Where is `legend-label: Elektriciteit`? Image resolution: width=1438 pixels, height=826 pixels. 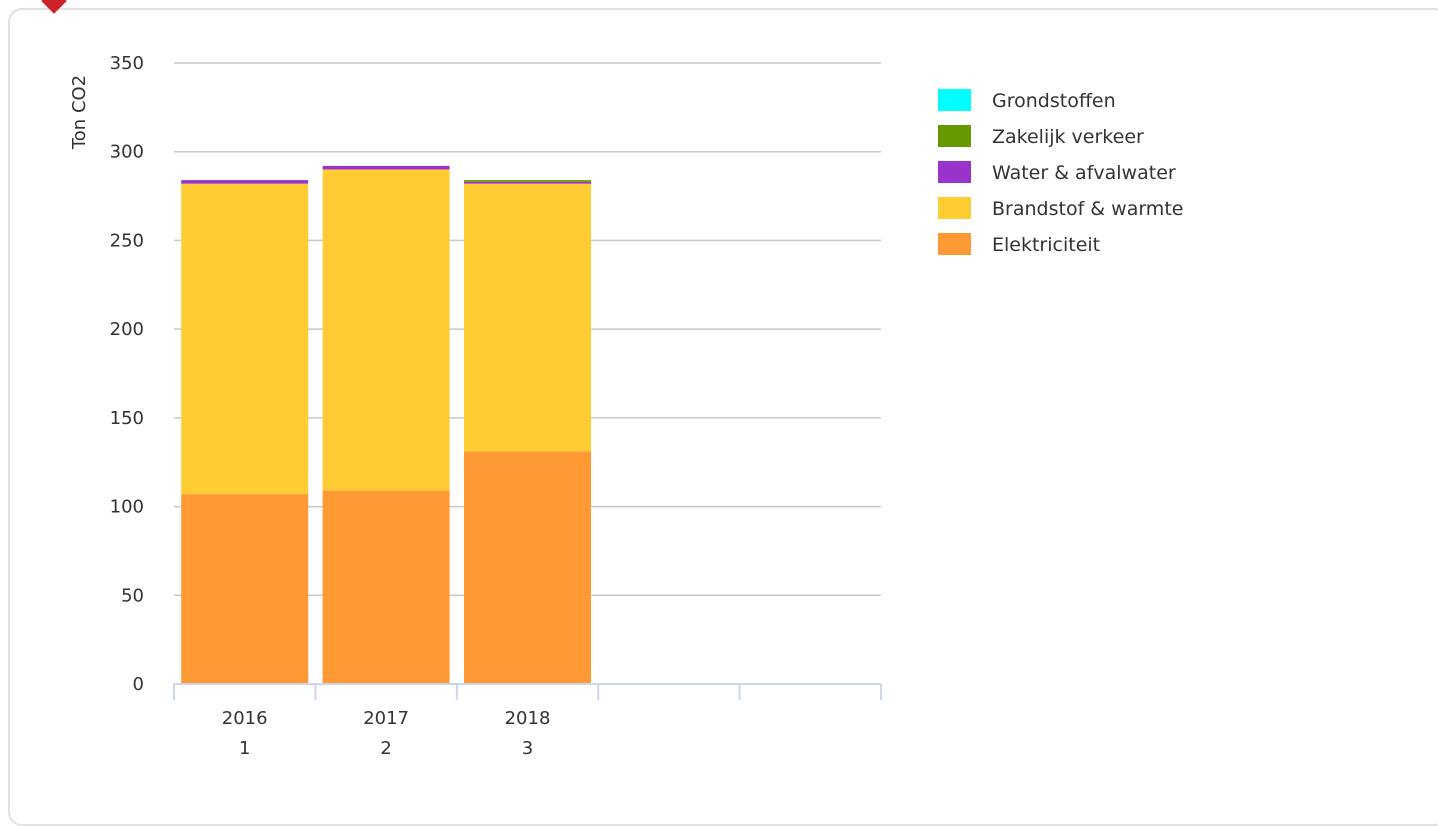 legend-label: Elektriciteit is located at coordinates (1046, 245).